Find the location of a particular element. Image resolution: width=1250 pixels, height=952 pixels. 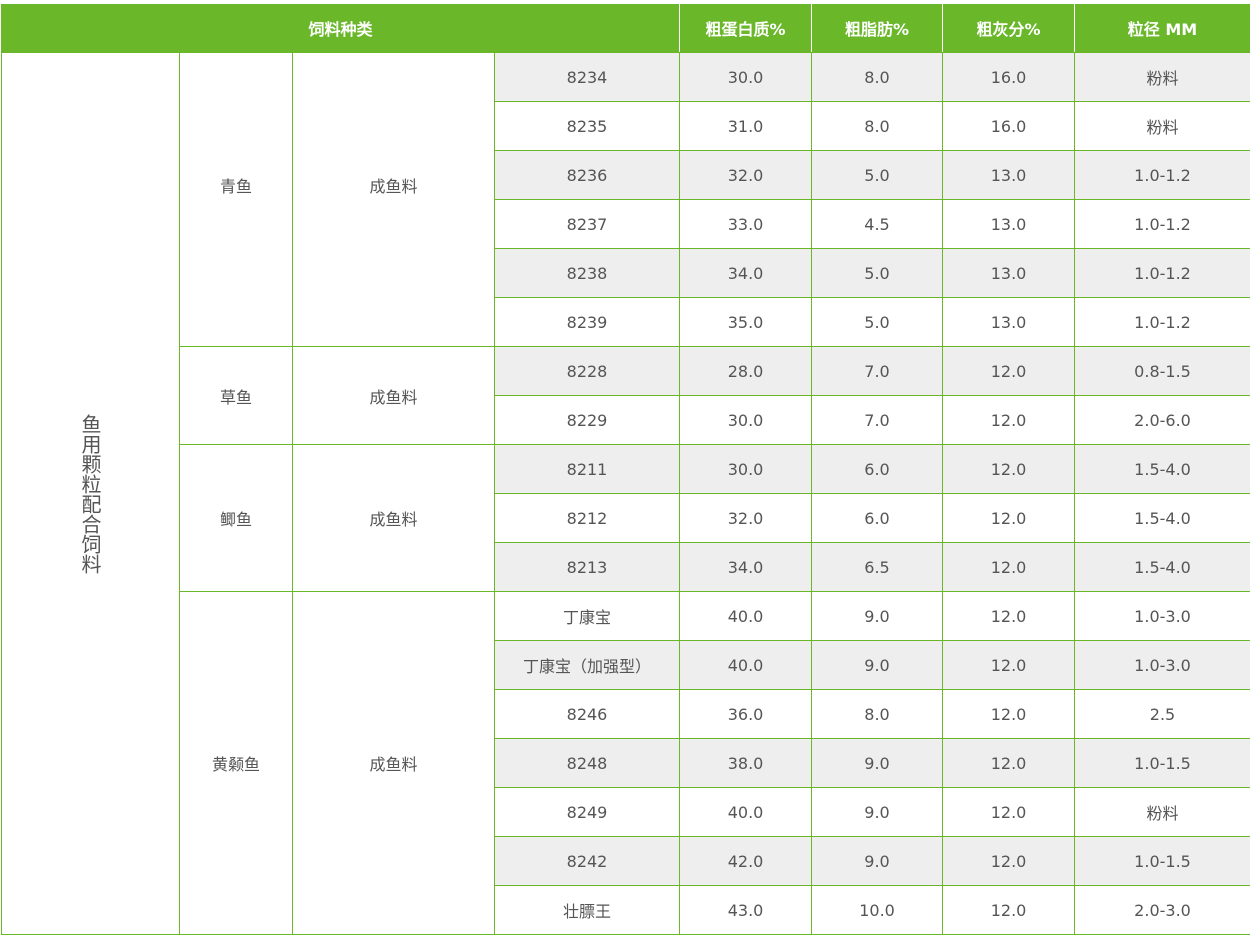

table-row: 8249 40.0 9.0 12.0 粉料 is located at coordinates (626, 812).